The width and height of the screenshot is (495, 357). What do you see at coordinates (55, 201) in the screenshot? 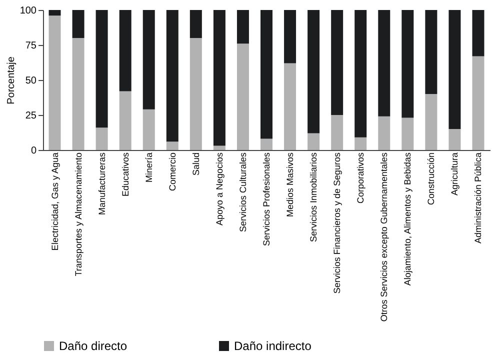
I see `x-tick-label: Electricidad, Gas y Agua` at bounding box center [55, 201].